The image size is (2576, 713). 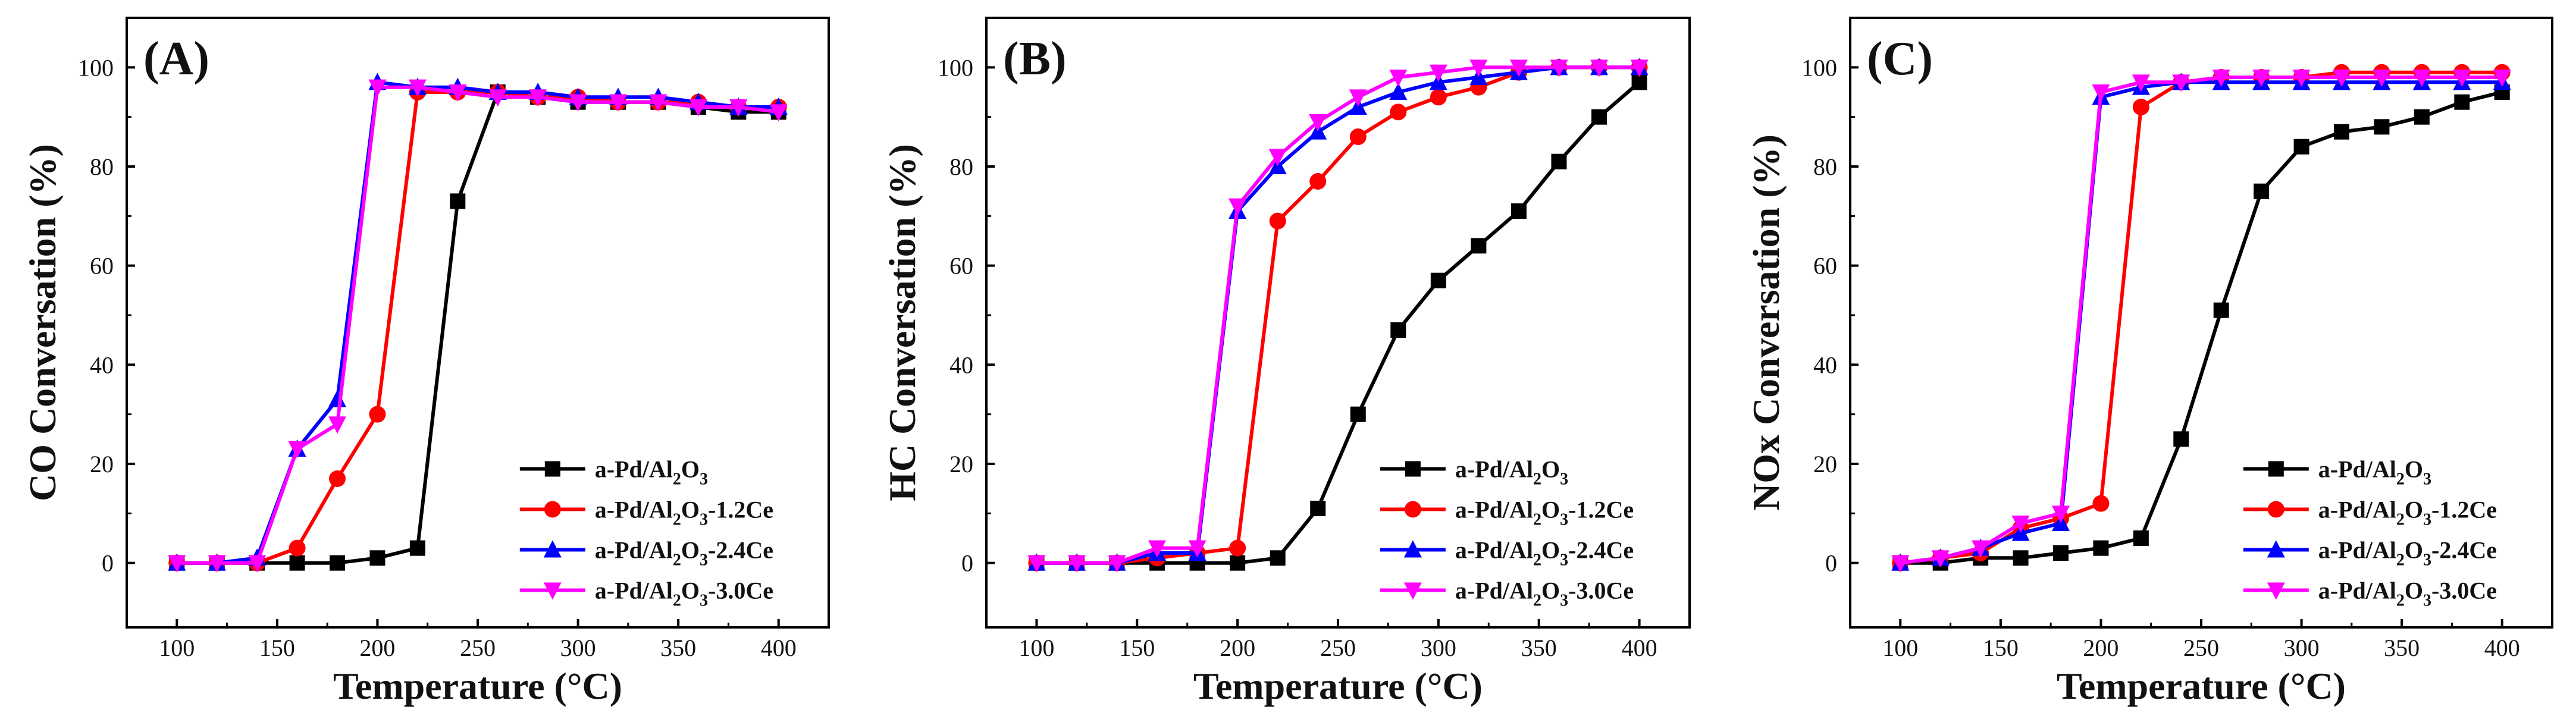 What do you see at coordinates (176, 59) in the screenshot?
I see `panel-label: (A)` at bounding box center [176, 59].